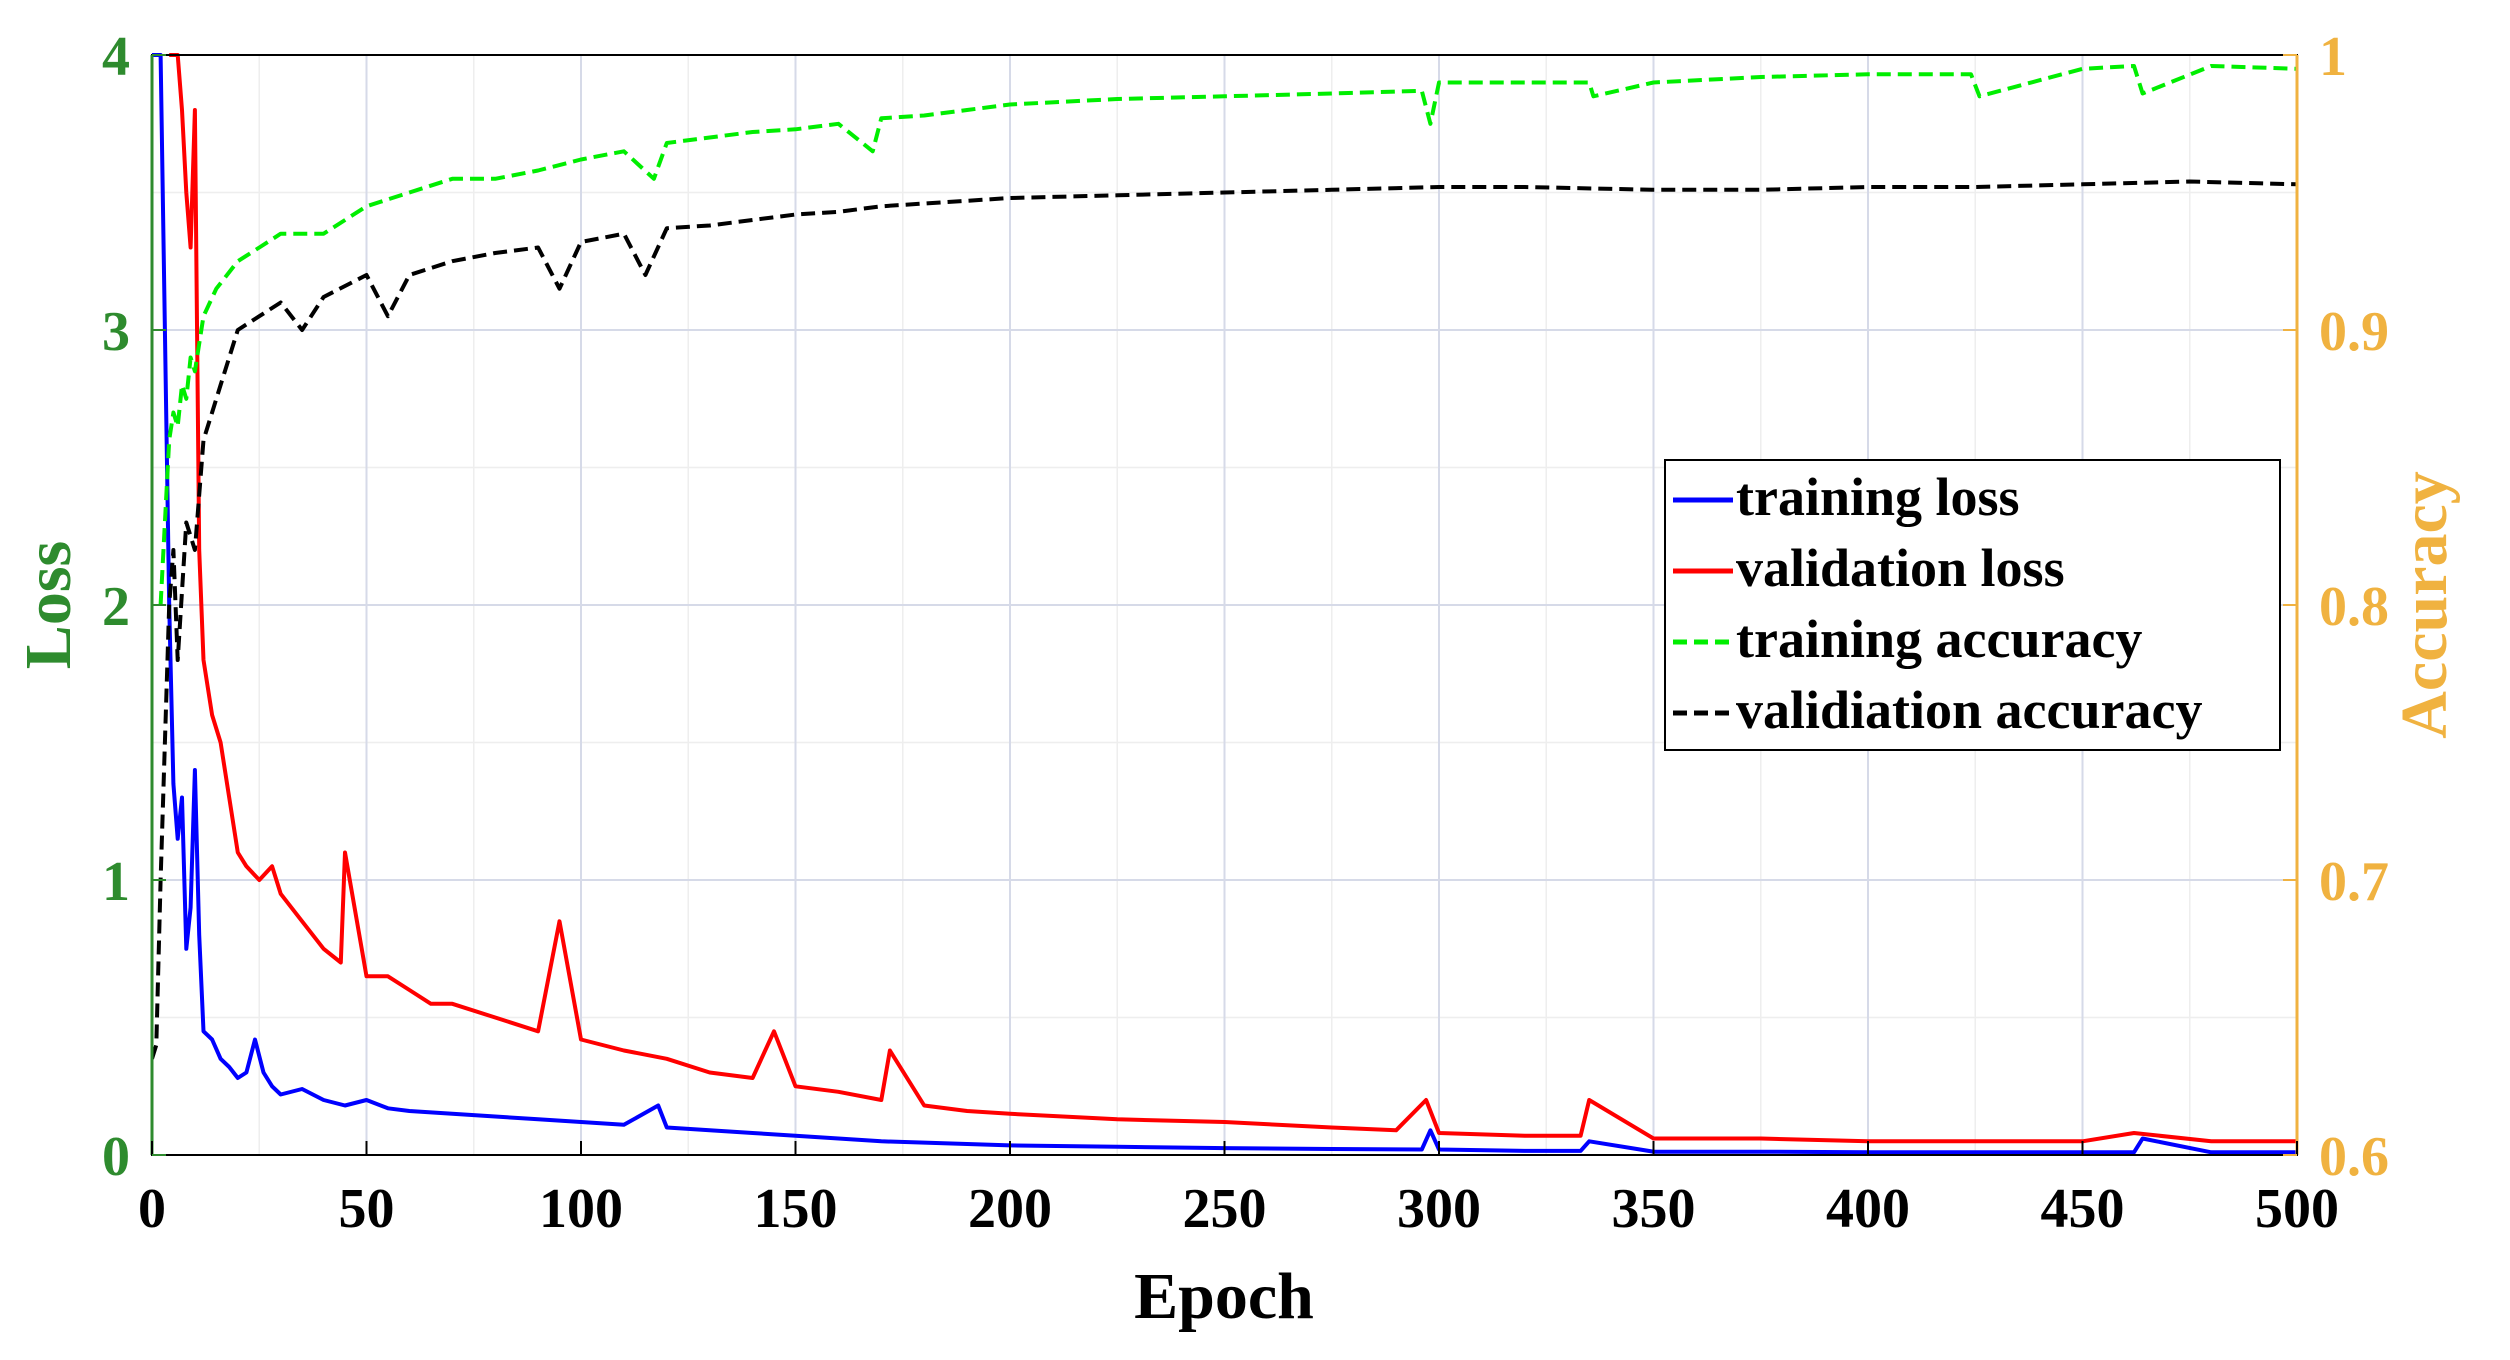 Image resolution: width=2510 pixels, height=1360 pixels. What do you see at coordinates (2354, 1157) in the screenshot?
I see `y-right-tick-label: 0.6` at bounding box center [2354, 1157].